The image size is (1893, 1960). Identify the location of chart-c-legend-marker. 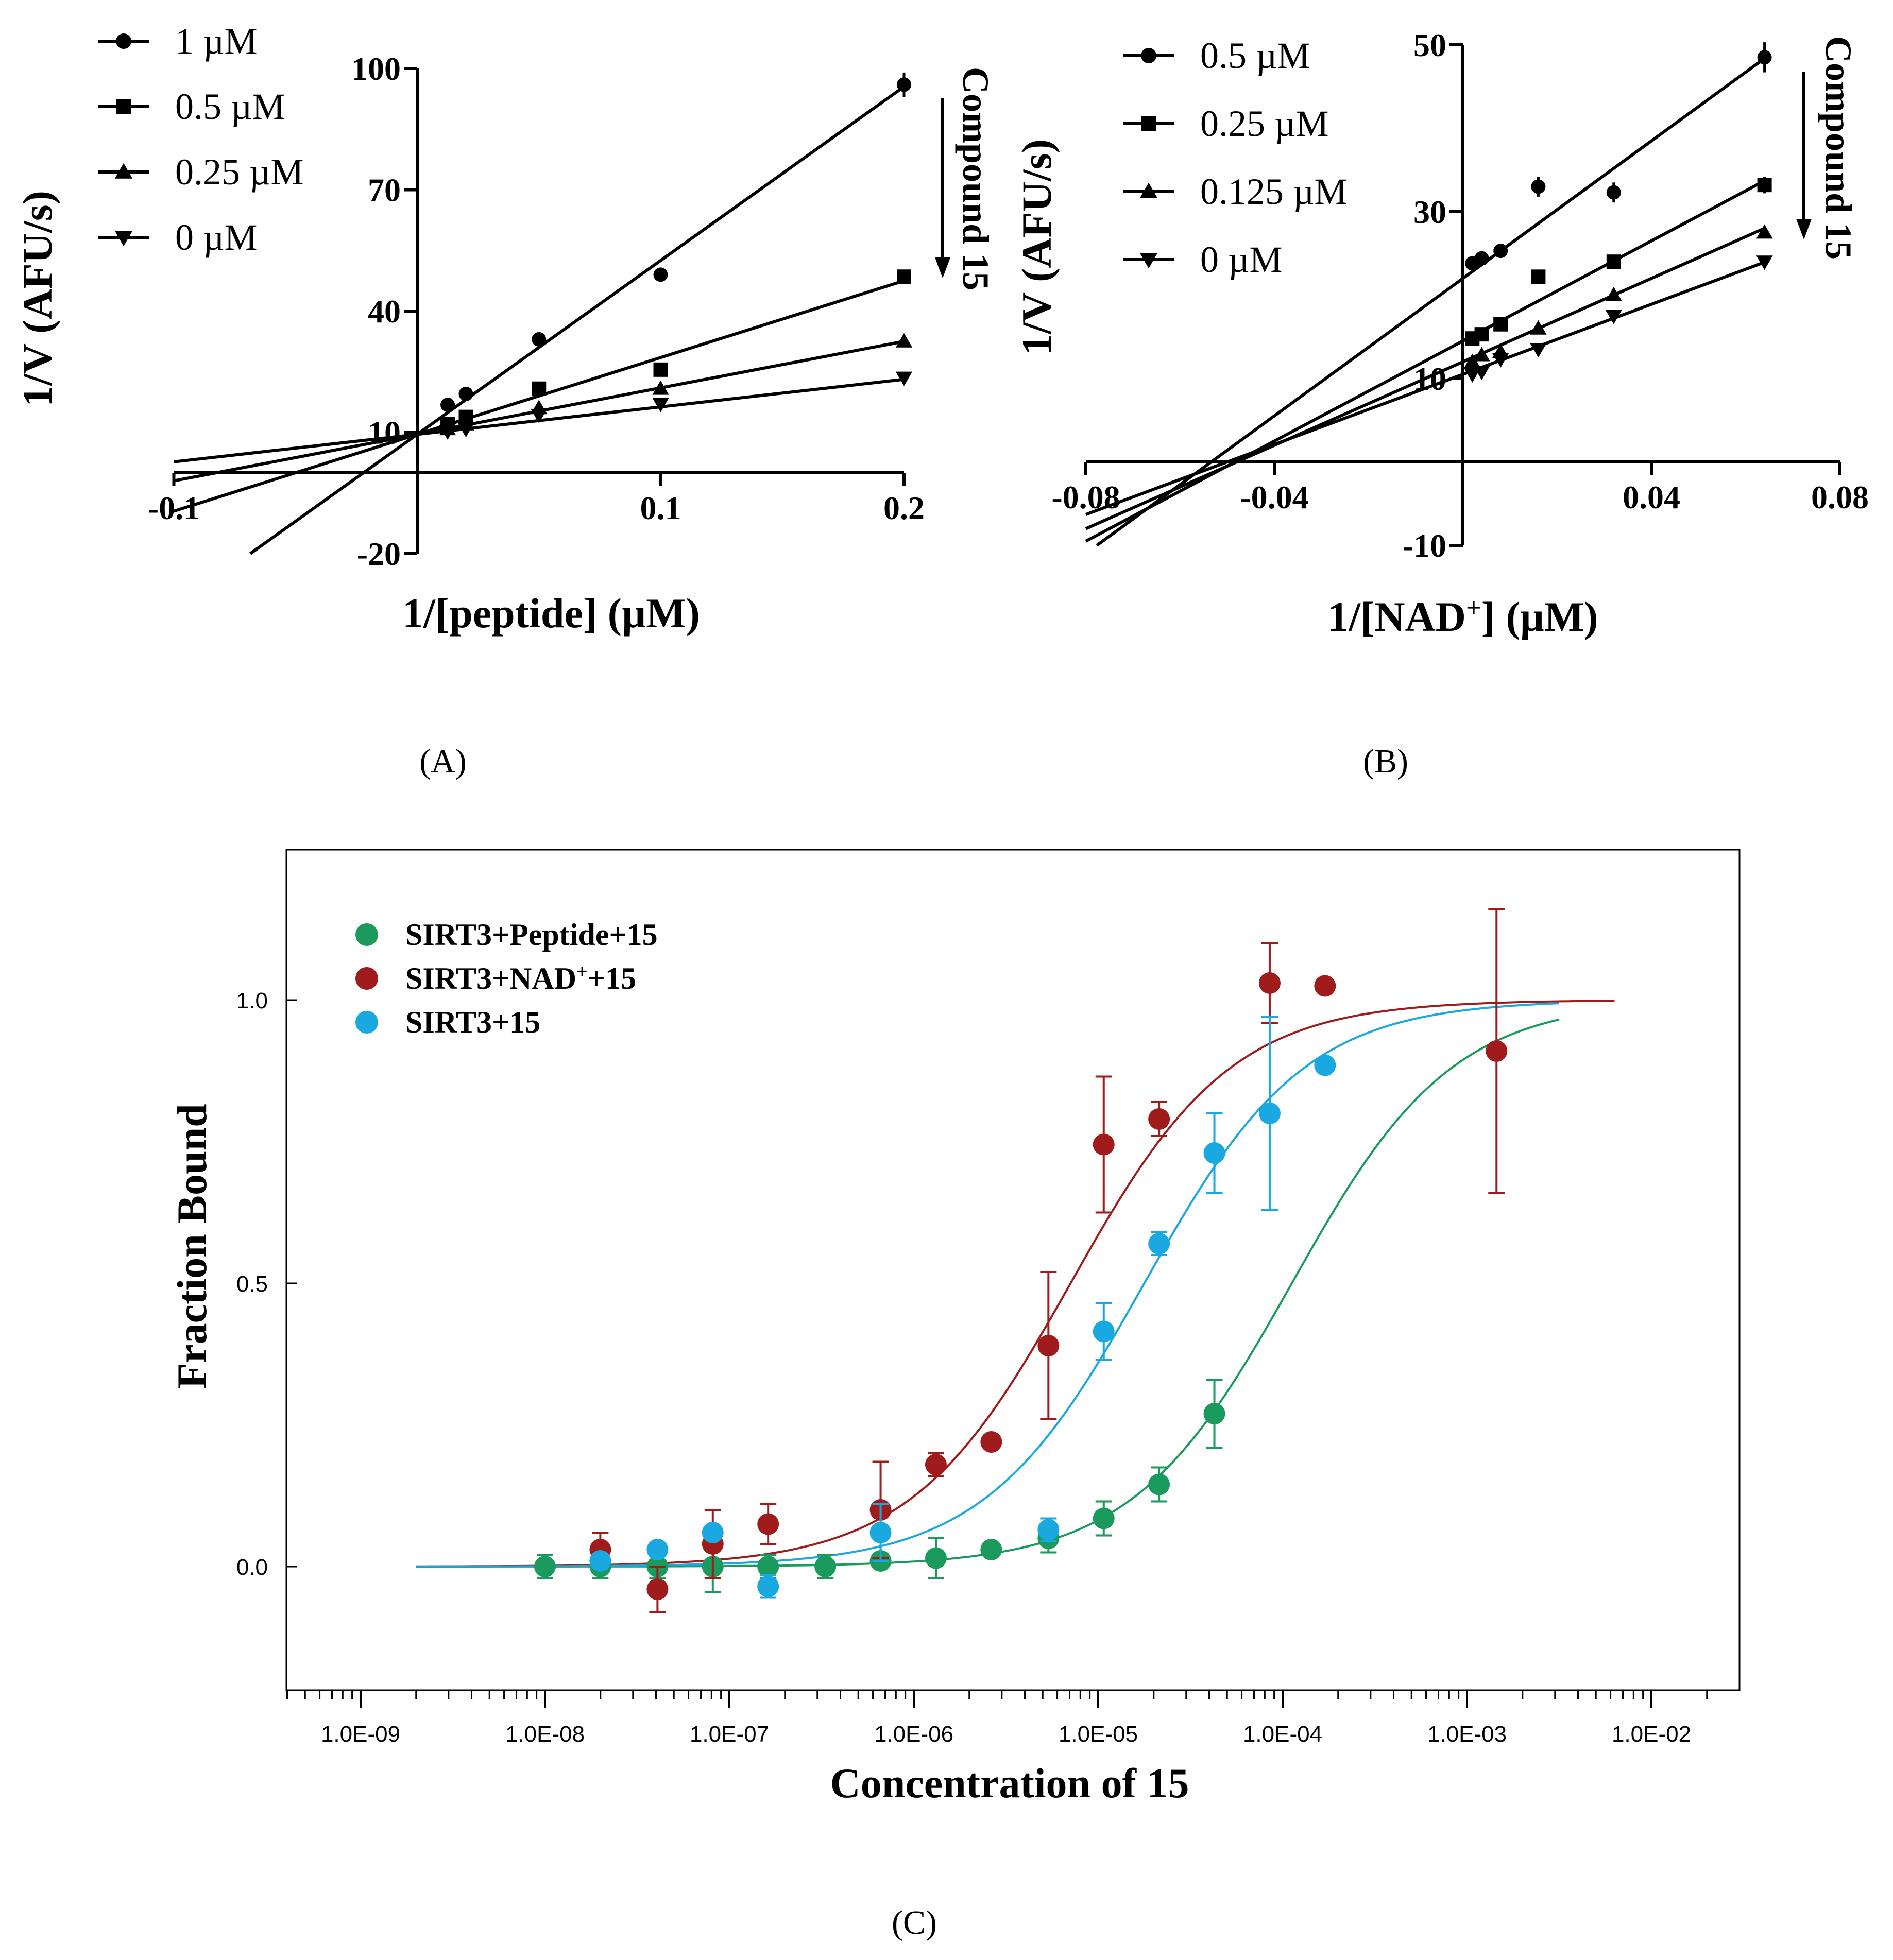
(366, 935).